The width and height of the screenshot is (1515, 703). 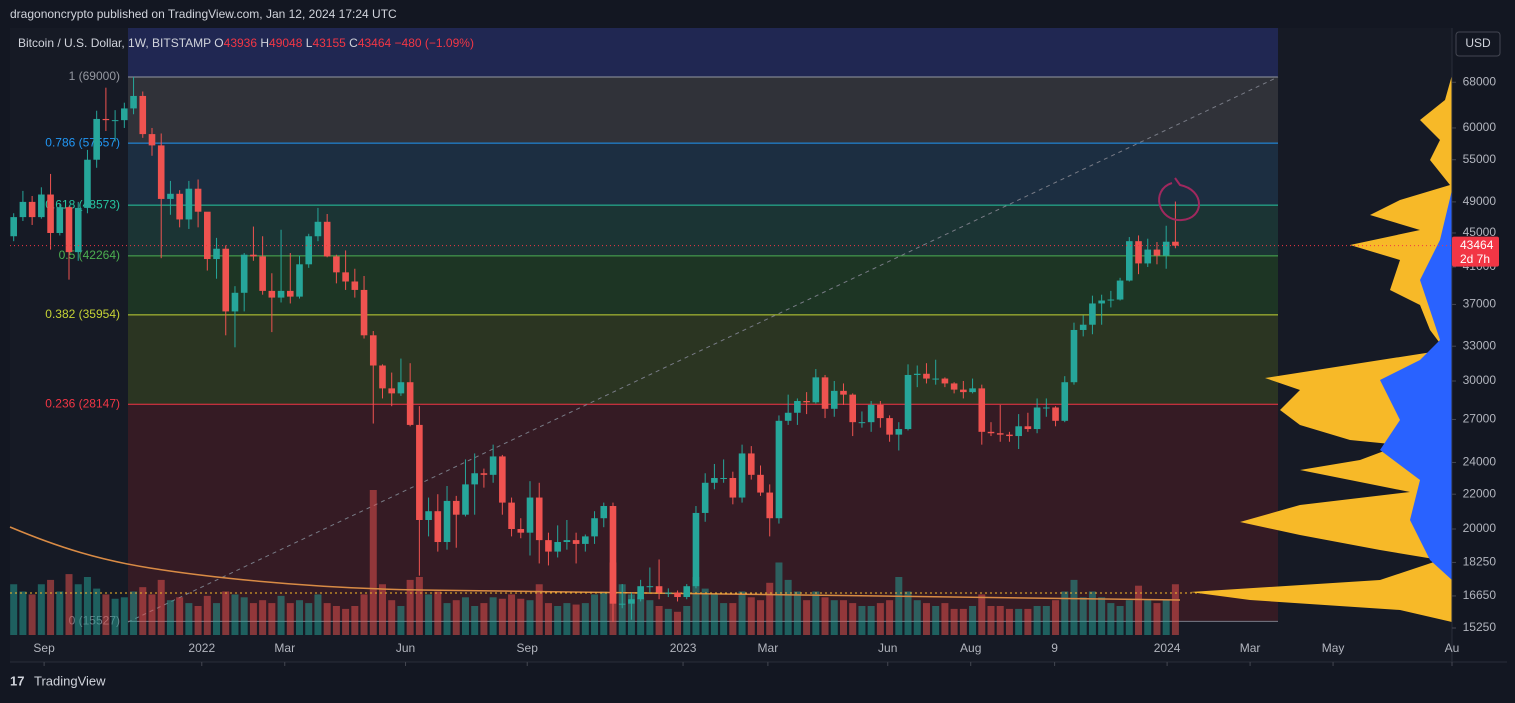 I want to click on y-tick-label: 55000, so click(x=1480, y=159).